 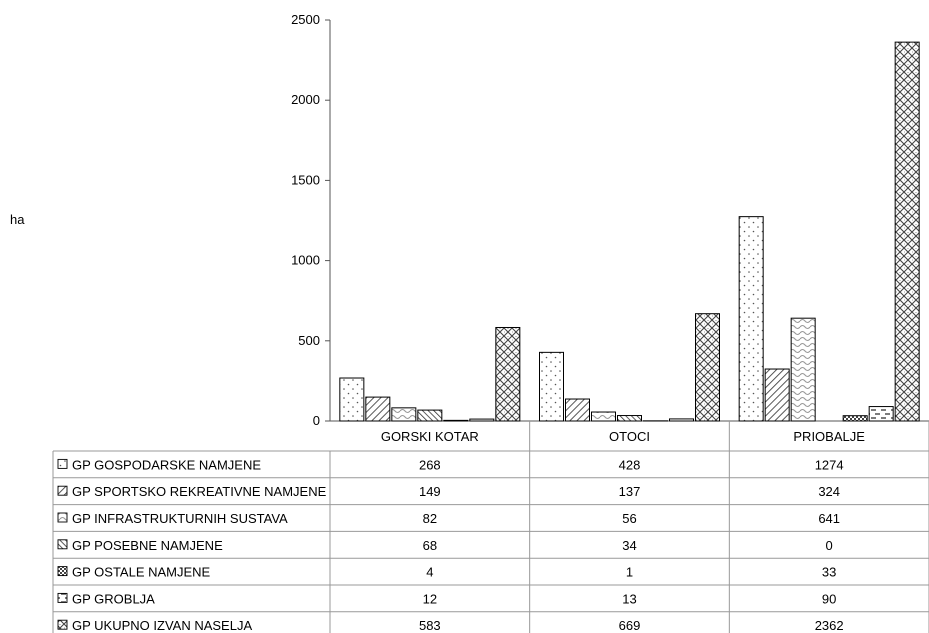 What do you see at coordinates (829, 518) in the screenshot?
I see `table-cell: 641` at bounding box center [829, 518].